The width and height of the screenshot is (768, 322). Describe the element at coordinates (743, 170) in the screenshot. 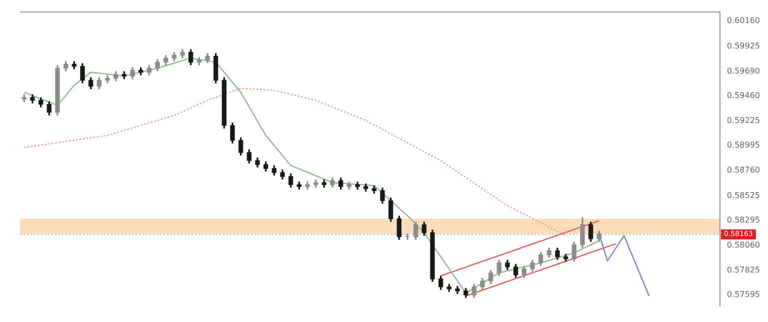

I see `y-tick-label: 0.58760` at that location.